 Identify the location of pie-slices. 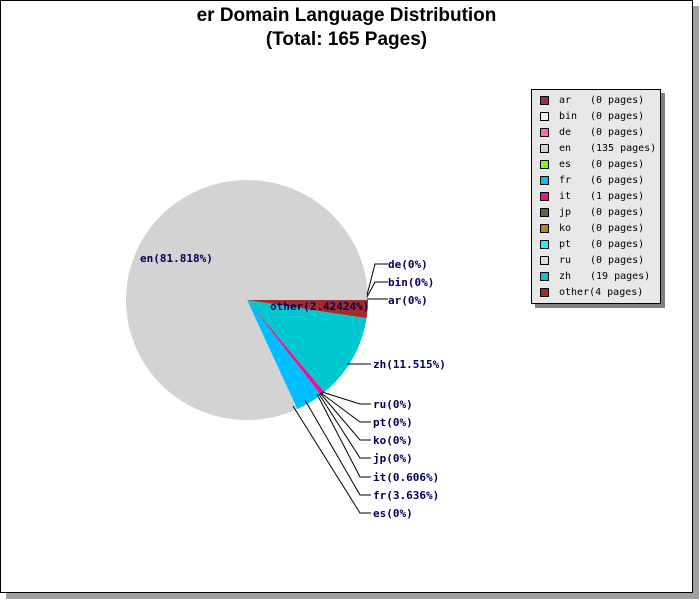
(247, 300).